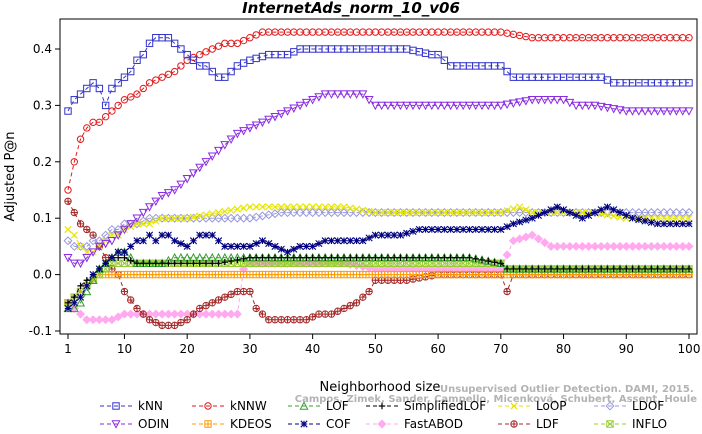 The width and height of the screenshot is (702, 434). Describe the element at coordinates (319, 424) in the screenshot. I see `legend-item-cof: COF` at that location.